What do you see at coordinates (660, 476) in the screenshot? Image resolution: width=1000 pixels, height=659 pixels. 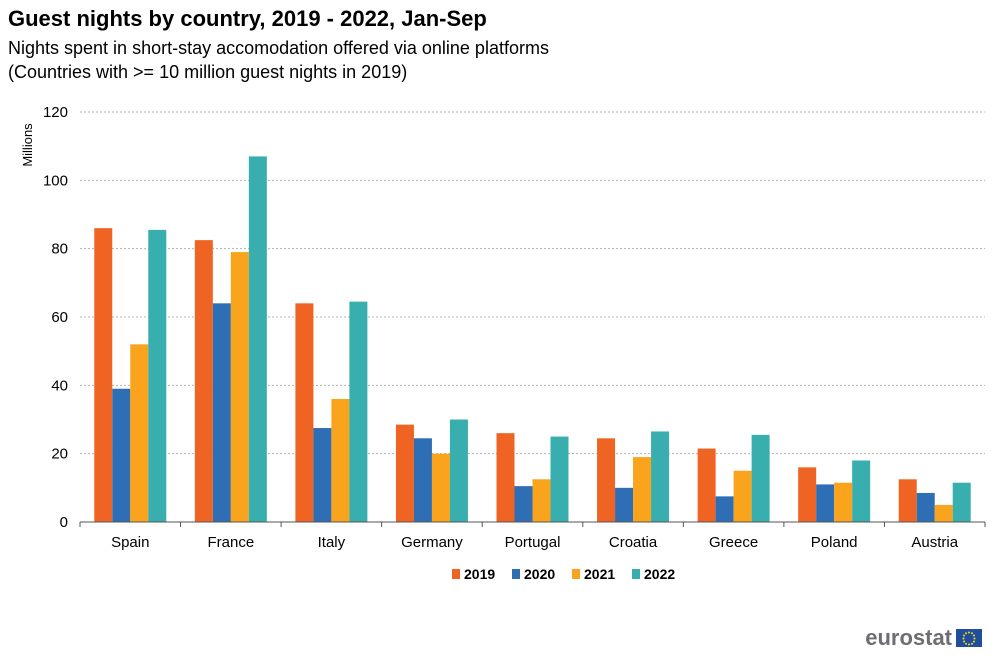 I see `bar-croatia-2022` at bounding box center [660, 476].